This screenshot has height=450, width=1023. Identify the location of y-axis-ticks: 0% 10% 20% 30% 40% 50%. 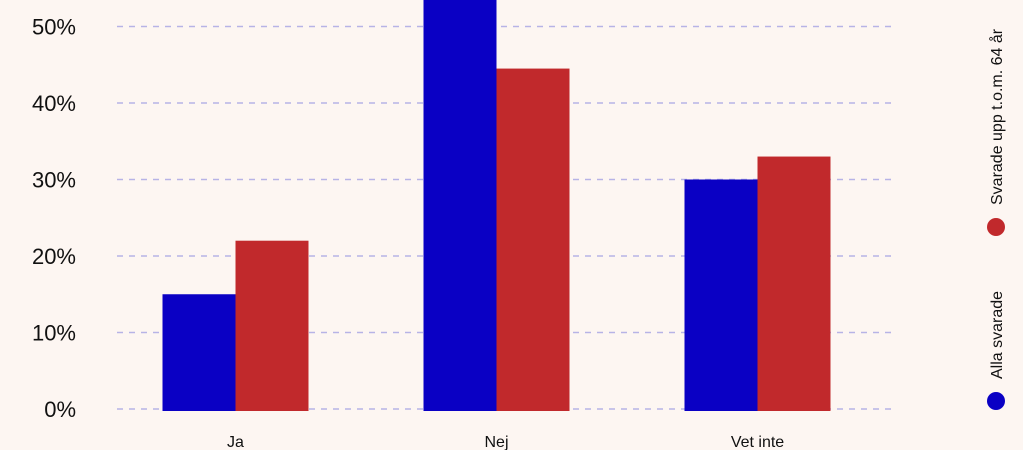
(54, 219).